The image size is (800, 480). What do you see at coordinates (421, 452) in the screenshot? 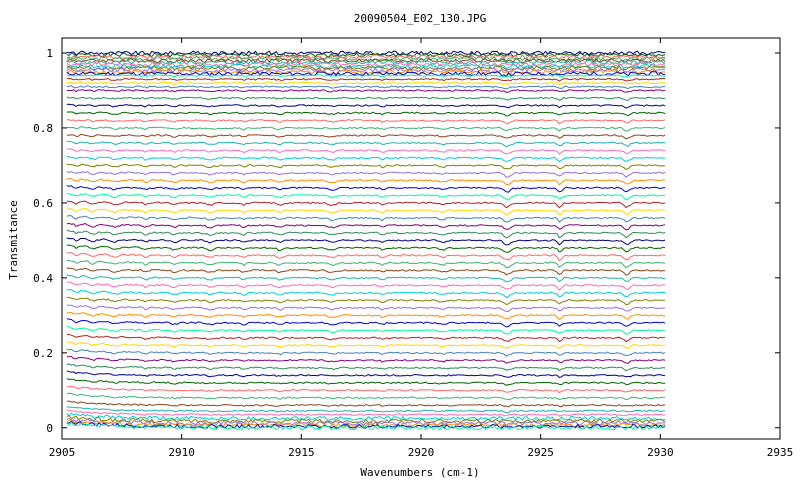
I see `x-tick-label: 2920` at bounding box center [421, 452].